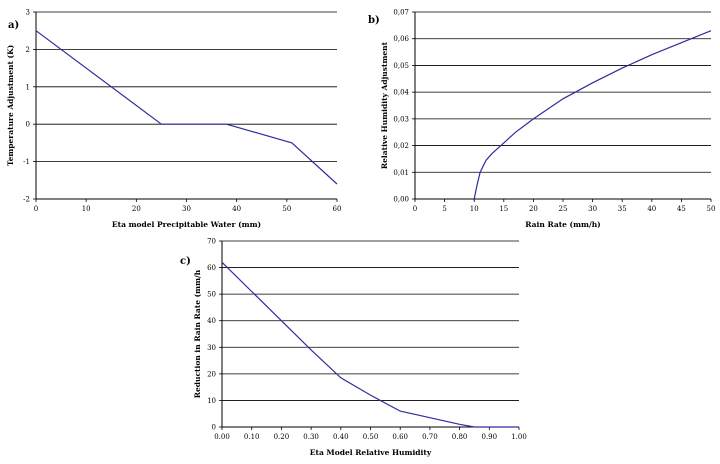  I want to click on y-tick-label: 10, so click(211, 401).